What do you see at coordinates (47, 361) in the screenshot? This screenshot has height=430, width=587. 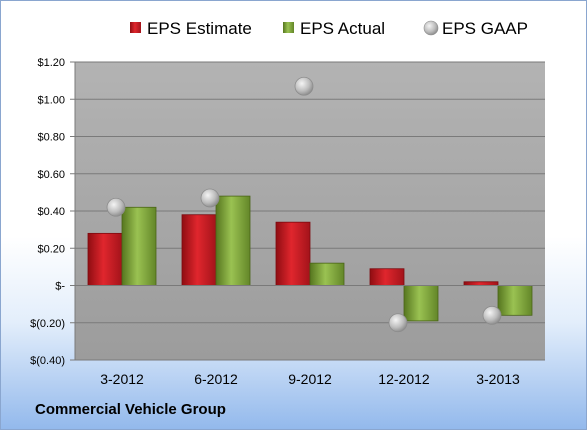 I see `y-tick-label: $(0.40)` at bounding box center [47, 361].